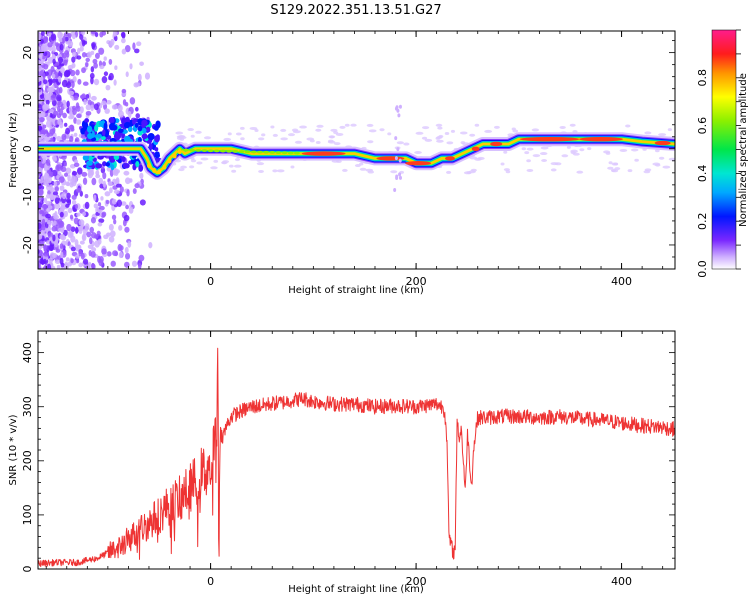 The image size is (750, 600). I want to click on spectrogram-x-label: Height of straight line (km), so click(356, 290).